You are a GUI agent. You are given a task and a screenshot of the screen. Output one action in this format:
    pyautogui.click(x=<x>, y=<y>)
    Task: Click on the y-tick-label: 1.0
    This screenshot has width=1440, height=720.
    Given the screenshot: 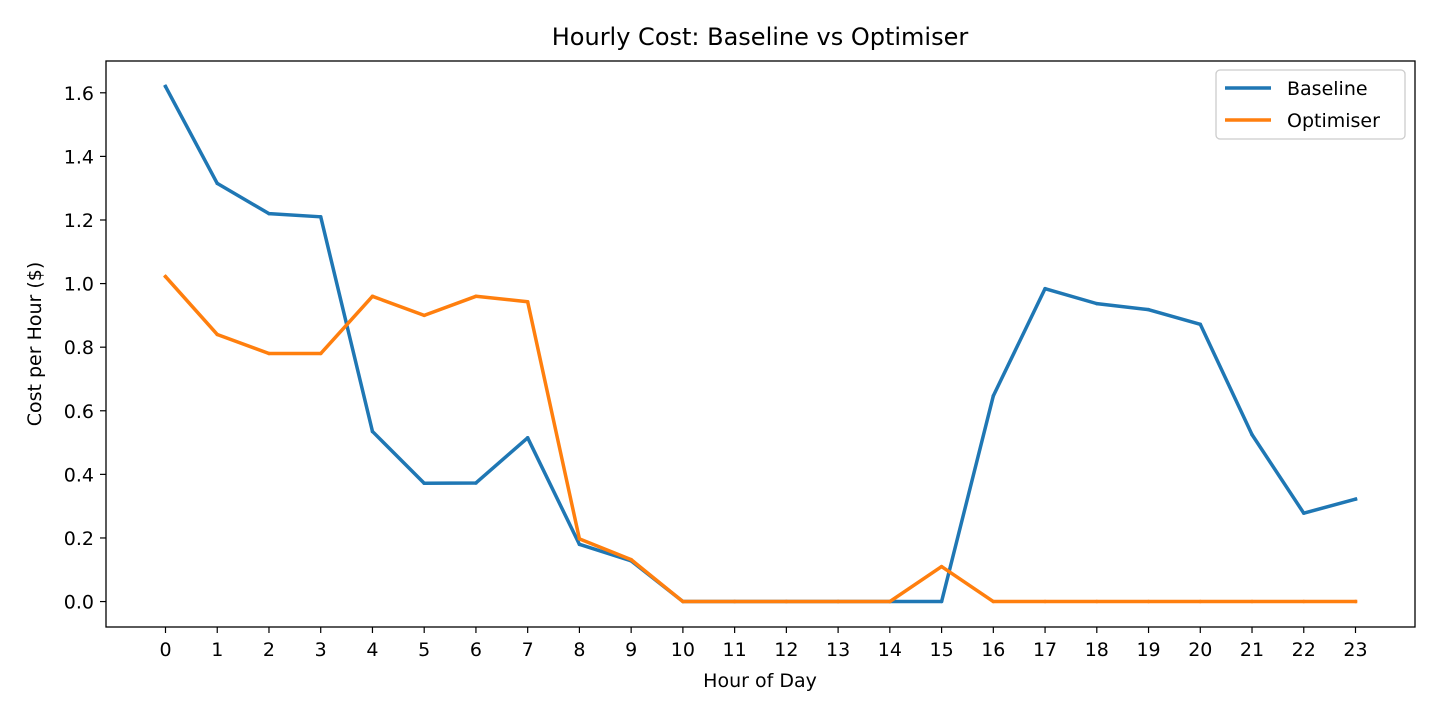 What is the action you would take?
    pyautogui.click(x=79, y=285)
    